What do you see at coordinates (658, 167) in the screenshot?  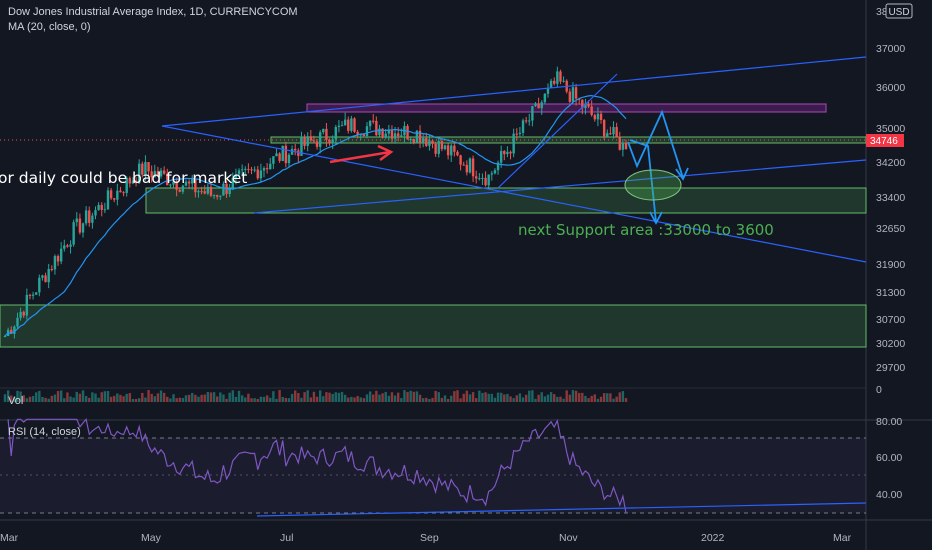 I see `projected-path` at bounding box center [658, 167].